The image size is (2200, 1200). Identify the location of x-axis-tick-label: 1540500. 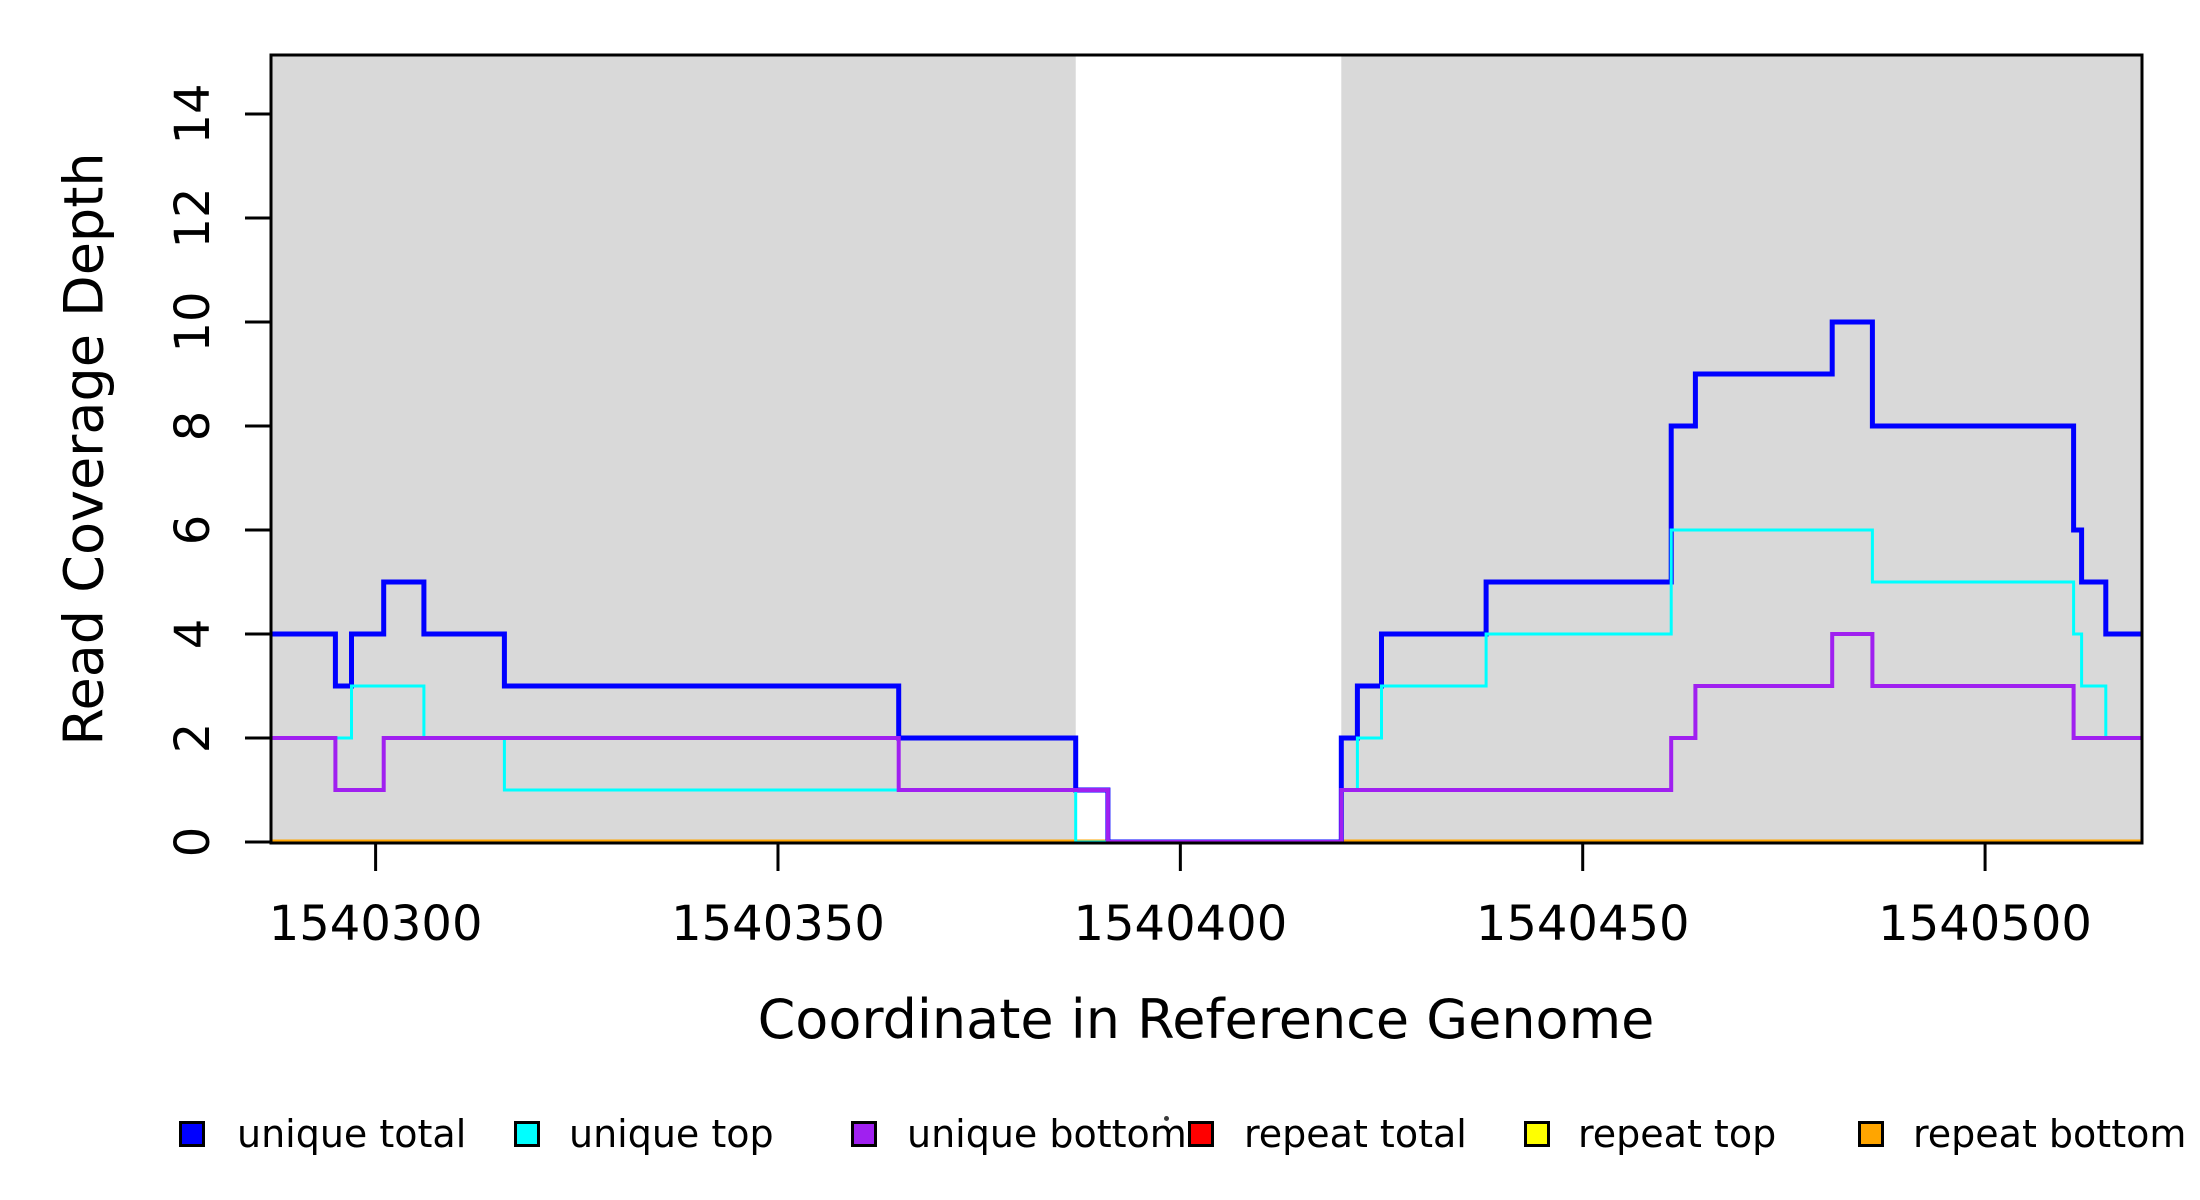
(1985, 924).